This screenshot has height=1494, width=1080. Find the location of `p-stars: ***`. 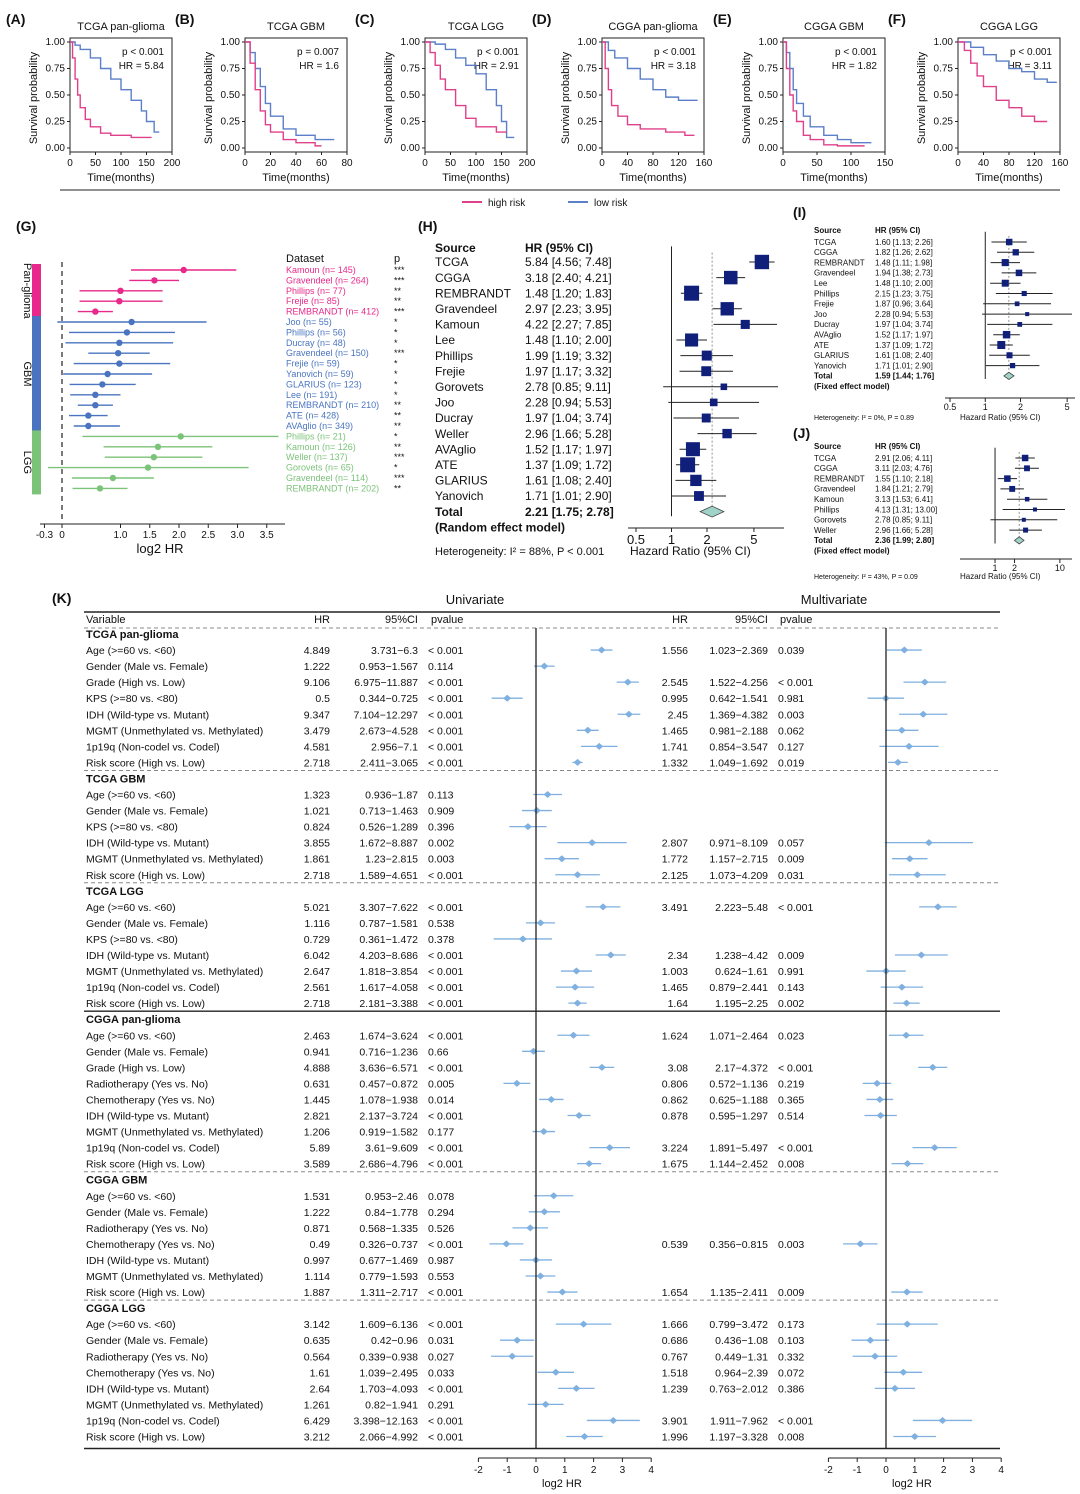

p-stars: *** is located at coordinates (399, 353).